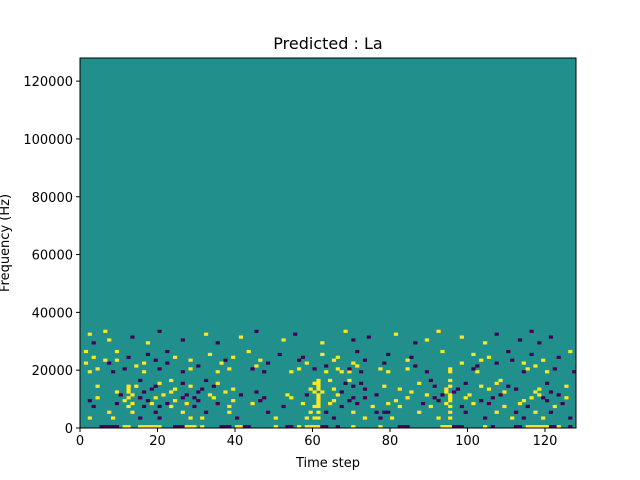  Describe the element at coordinates (48, 82) in the screenshot. I see `y-tick-label: 120000` at that location.